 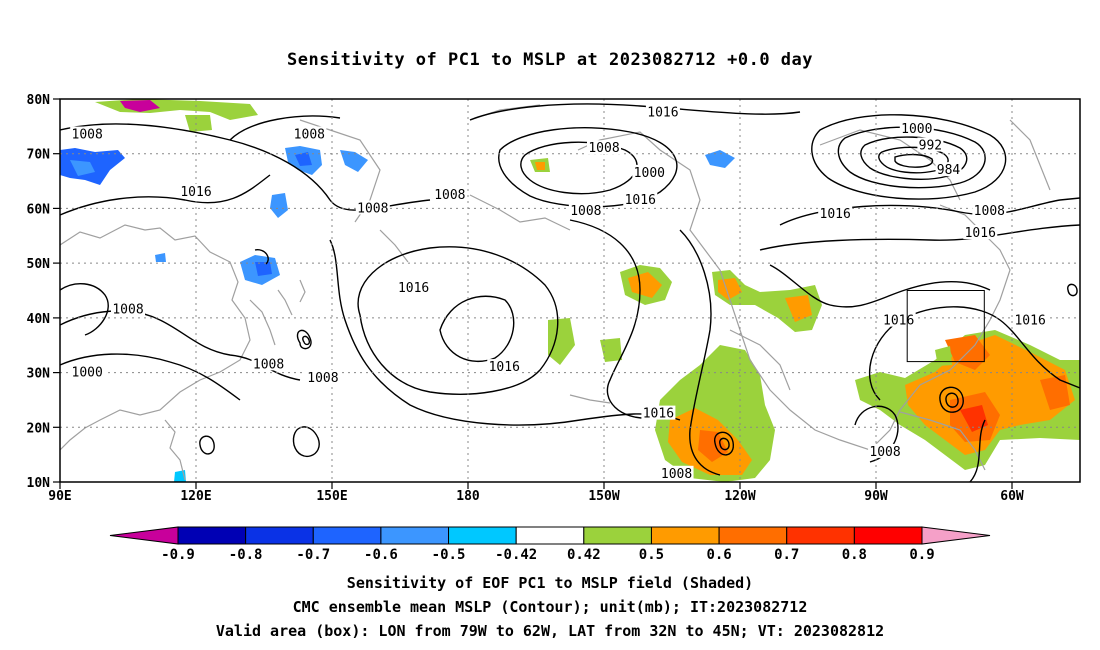 What do you see at coordinates (651, 555) in the screenshot?
I see `colorbar-tick-label: 0.5` at bounding box center [651, 555].